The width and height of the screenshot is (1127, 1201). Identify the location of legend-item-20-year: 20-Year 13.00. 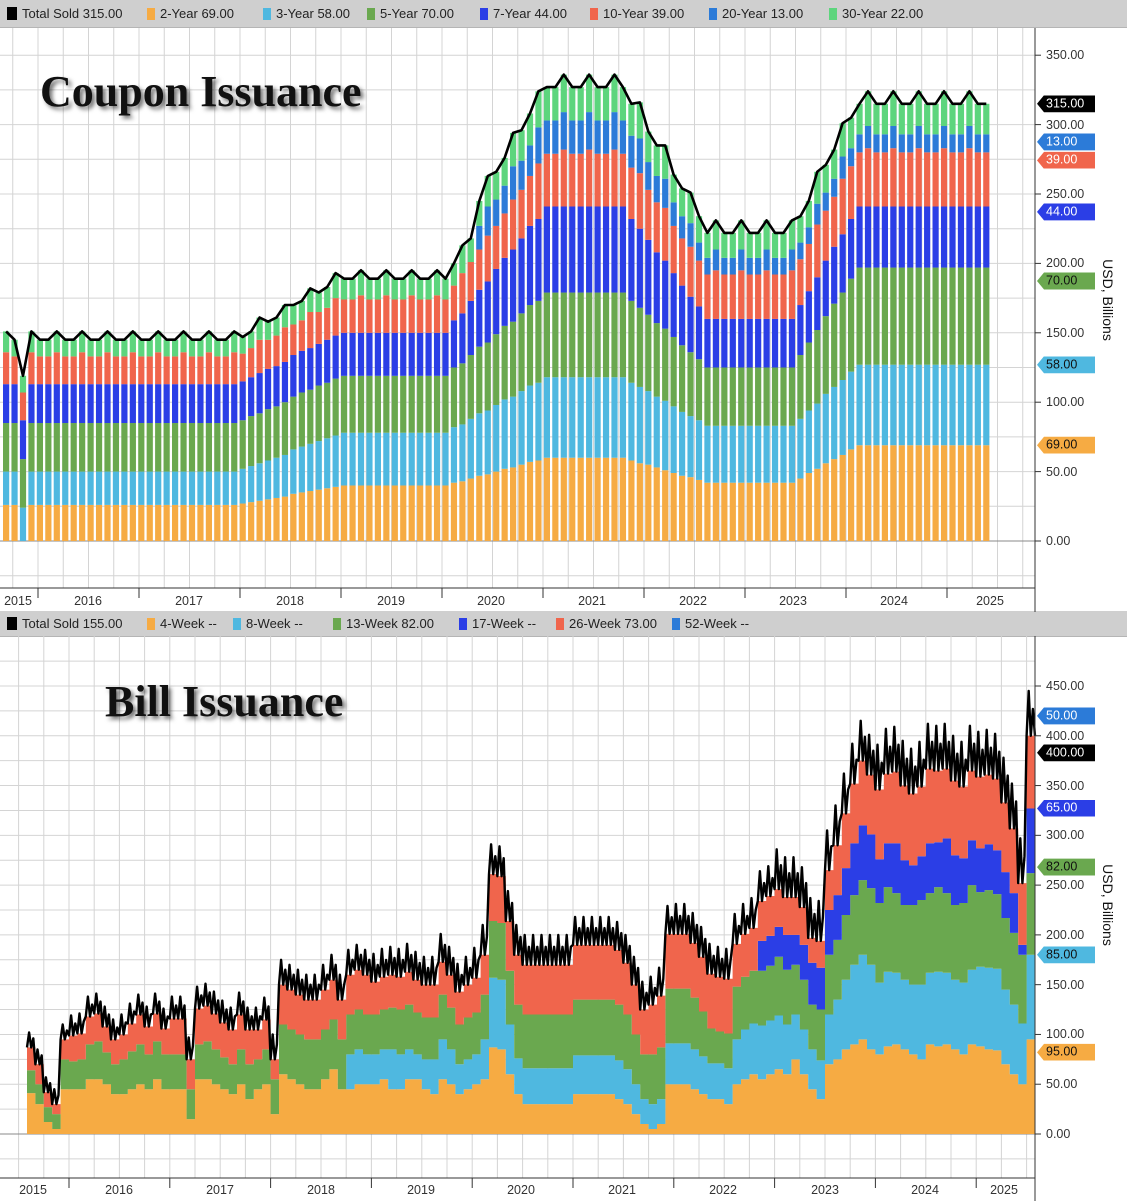
(756, 13).